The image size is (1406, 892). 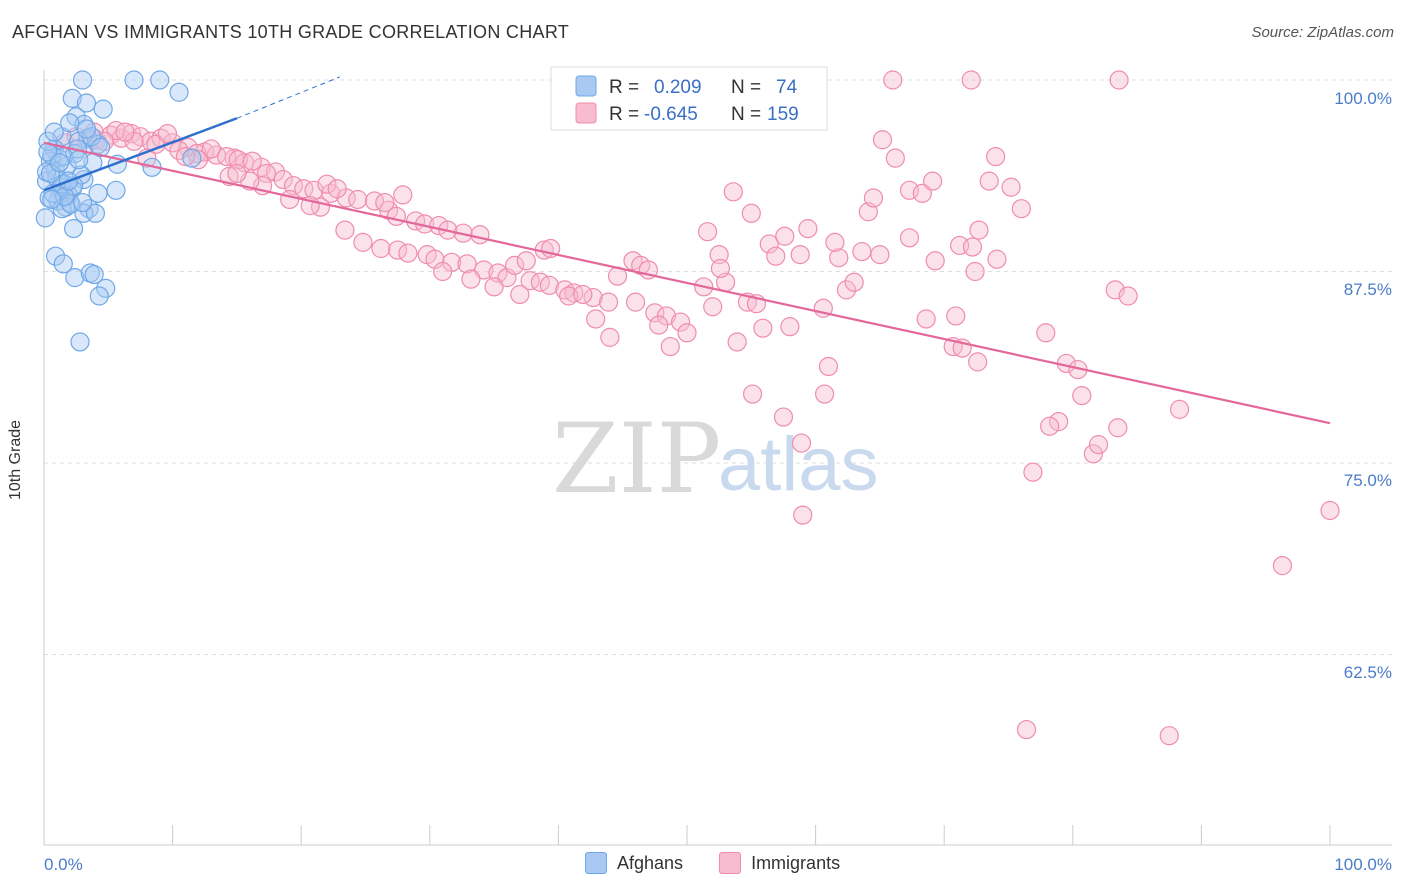 What do you see at coordinates (1363, 864) in the screenshot?
I see `x-tick-label-100: 100.0%` at bounding box center [1363, 864].